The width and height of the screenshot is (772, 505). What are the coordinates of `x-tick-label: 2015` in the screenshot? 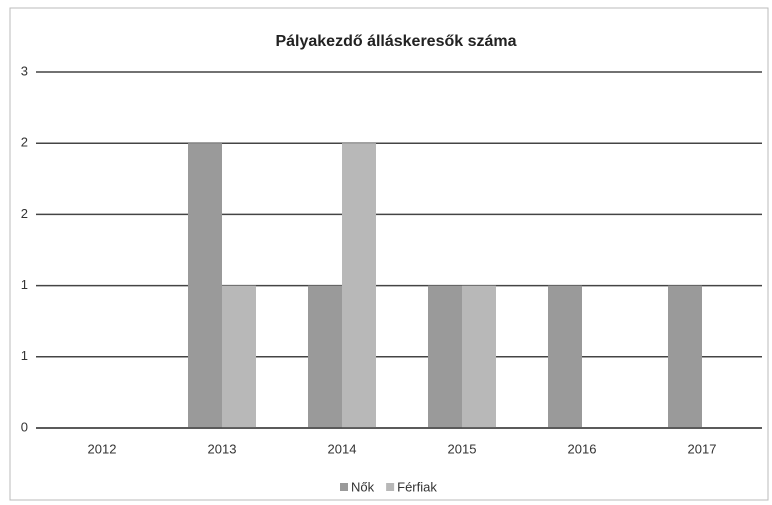 It's located at (462, 448).